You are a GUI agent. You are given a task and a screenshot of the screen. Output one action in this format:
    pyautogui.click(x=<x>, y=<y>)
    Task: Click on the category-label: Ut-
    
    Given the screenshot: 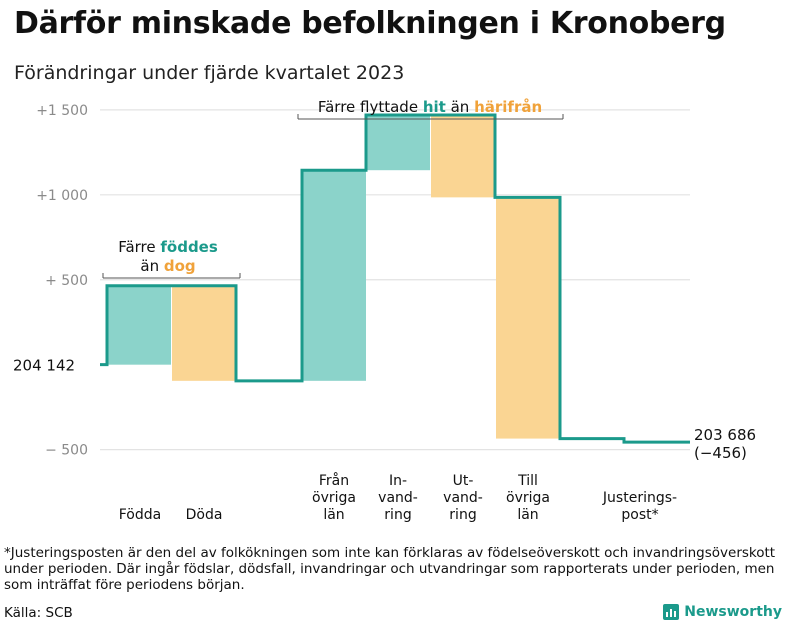 What is the action you would take?
    pyautogui.click(x=463, y=481)
    